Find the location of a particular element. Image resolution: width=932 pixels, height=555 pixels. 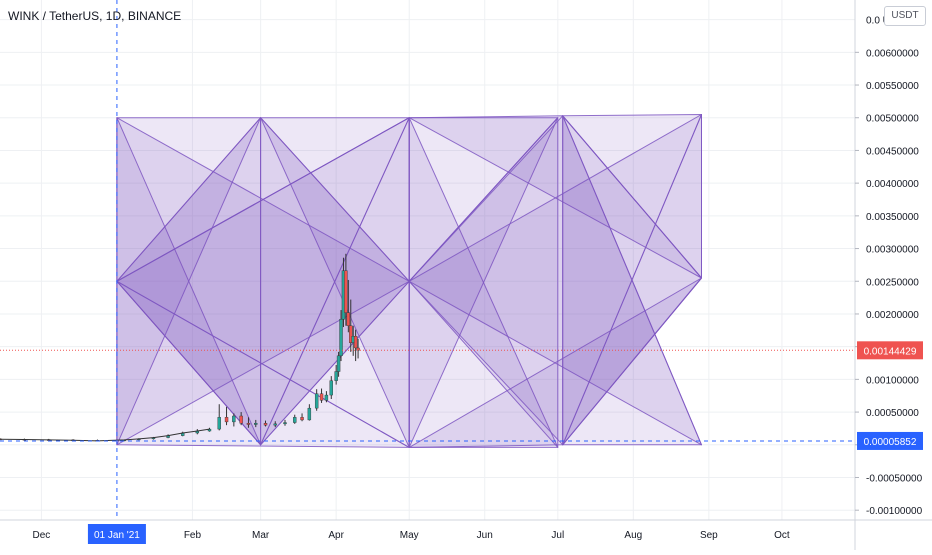

last-price-badge is located at coordinates (890, 350).